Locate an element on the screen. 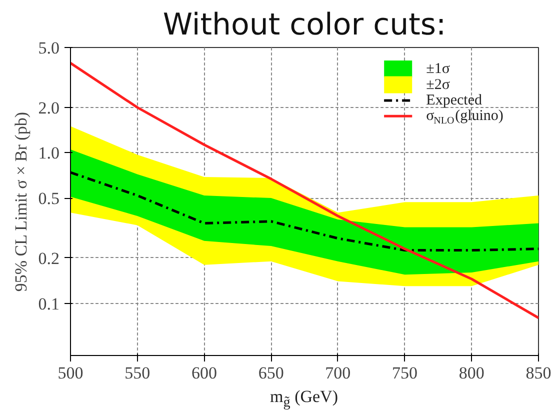 Image resolution: width=558 pixels, height=415 pixels. legend-label: ±2σ is located at coordinates (438, 84).